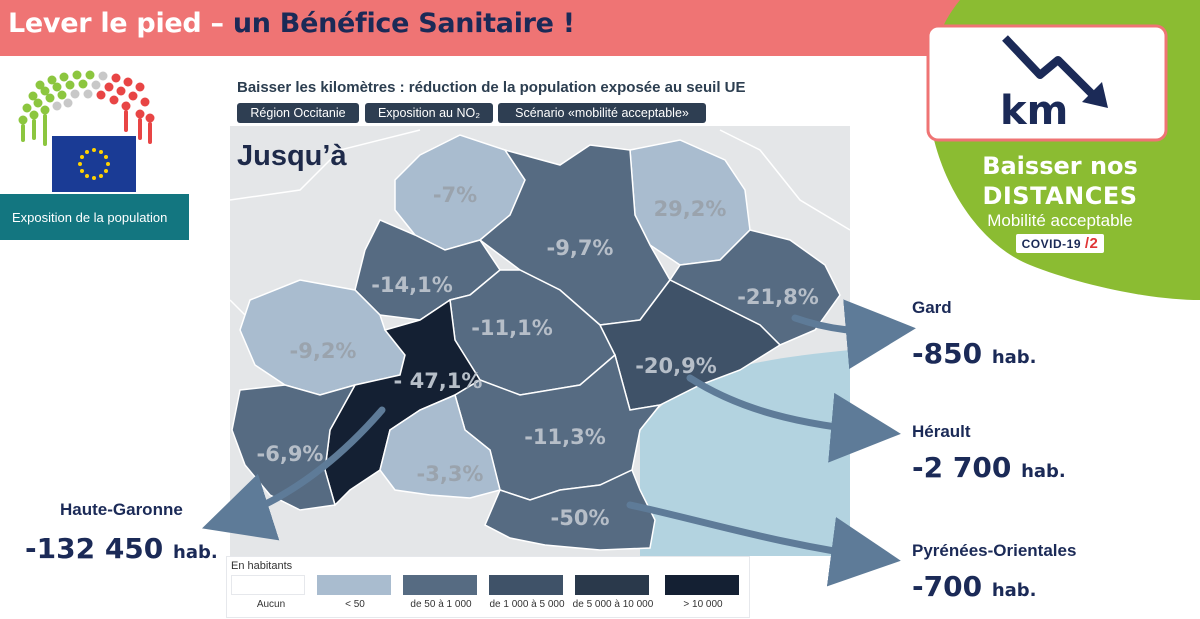 This screenshot has width=1200, height=619. I want to click on badge-line3: Mobilité acceptable, so click(1060, 220).